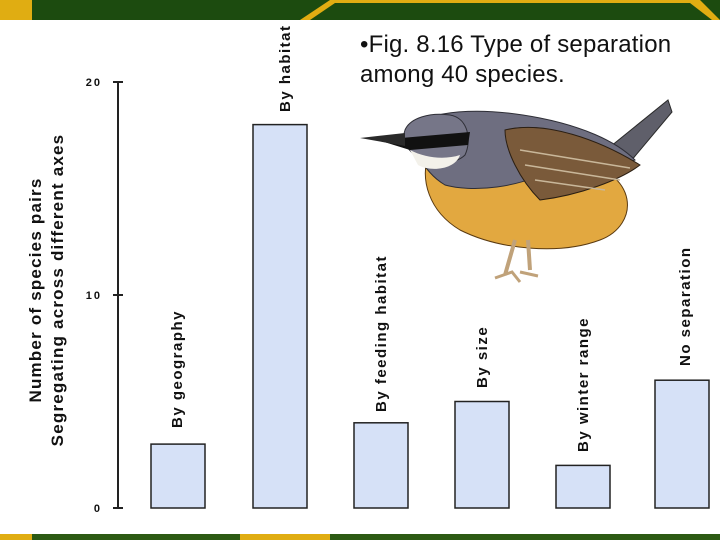  I want to click on y-tick-label: 20, so click(94, 83).